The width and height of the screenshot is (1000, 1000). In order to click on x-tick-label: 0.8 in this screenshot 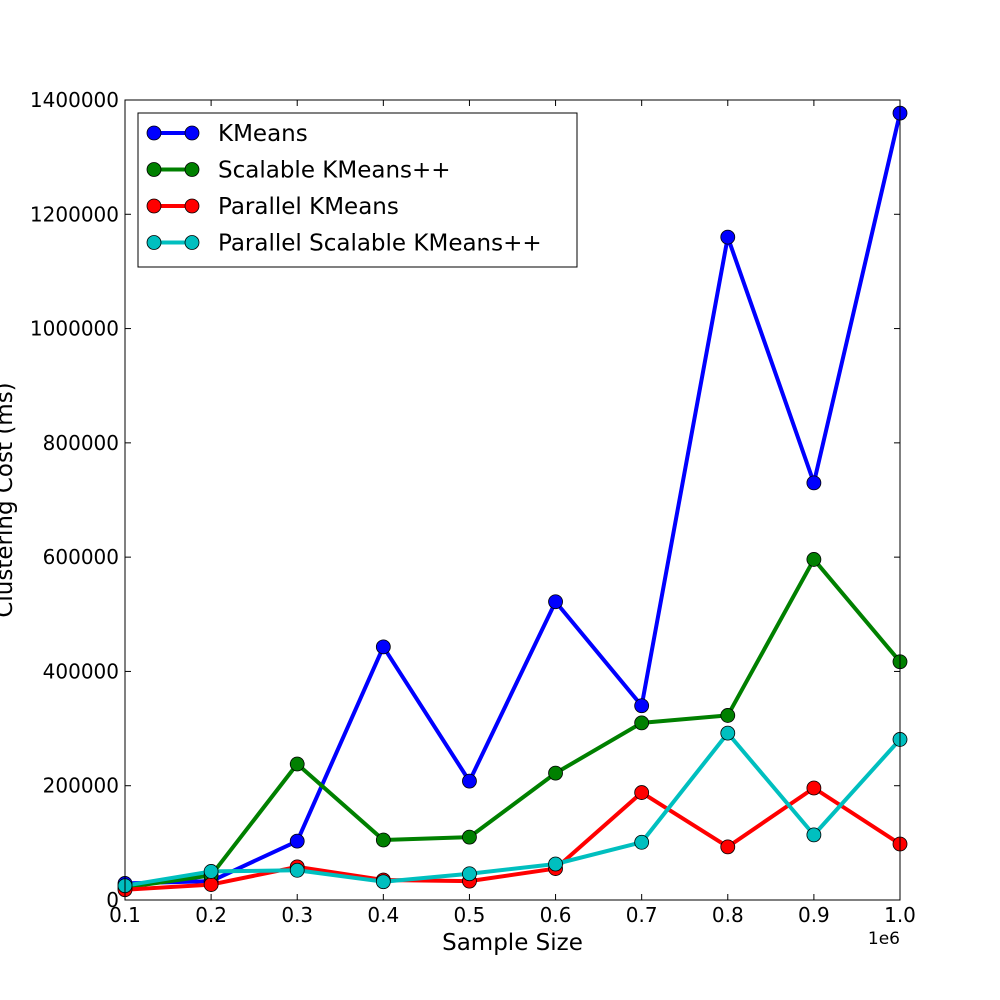, I will do `click(728, 915)`.